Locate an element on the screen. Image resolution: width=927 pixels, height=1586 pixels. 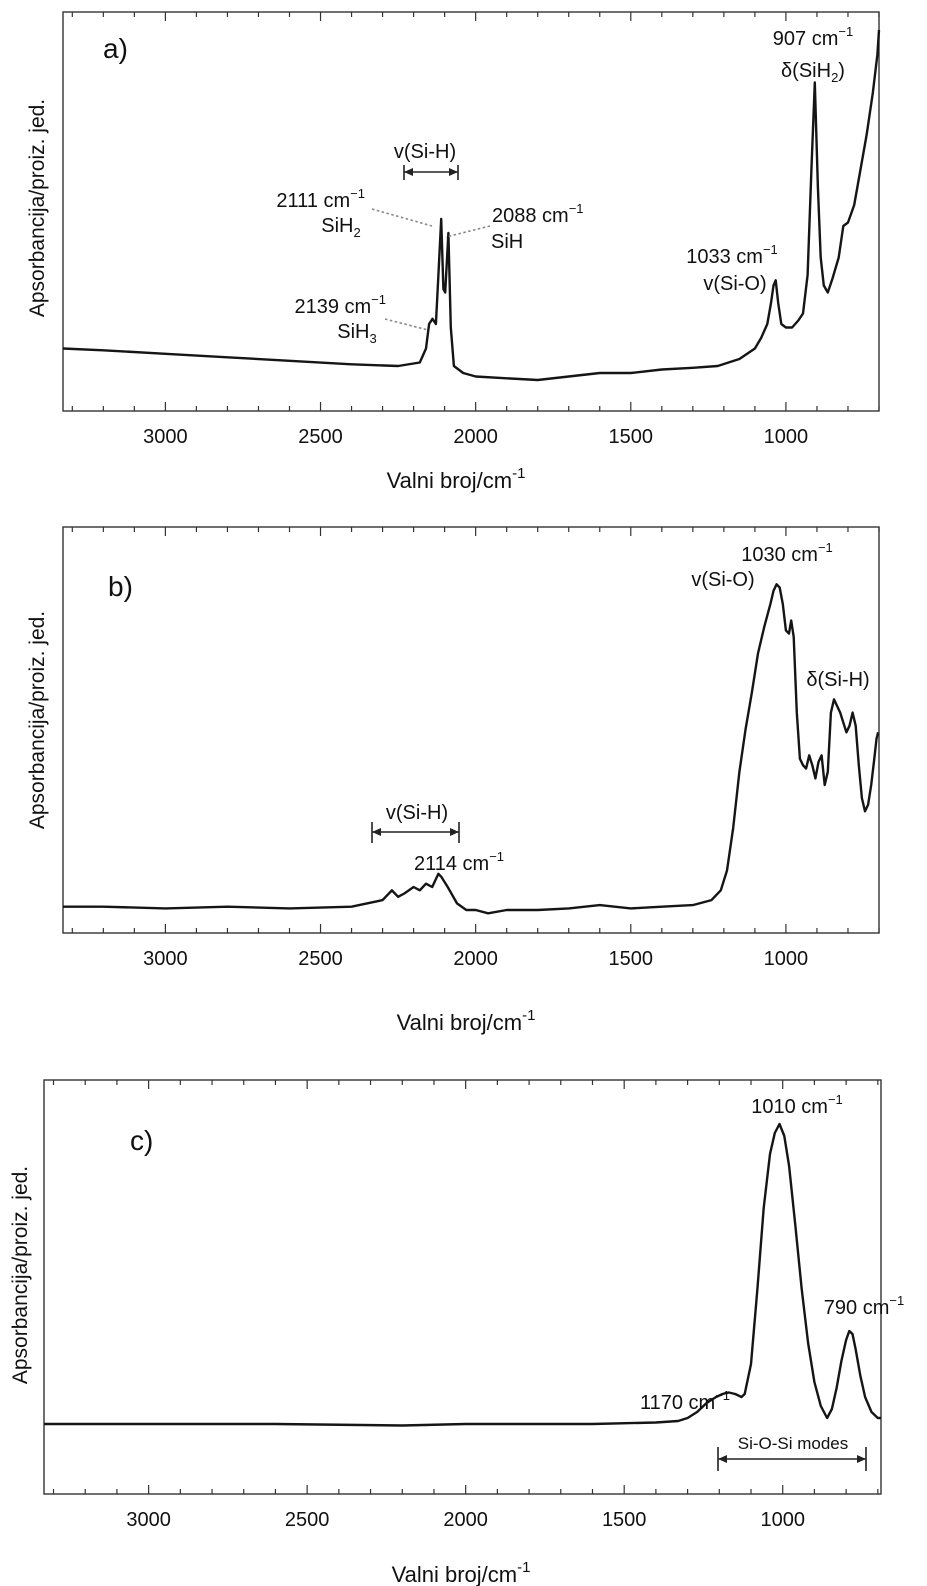
annotation-text: 1033 cm is located at coordinates (724, 257).